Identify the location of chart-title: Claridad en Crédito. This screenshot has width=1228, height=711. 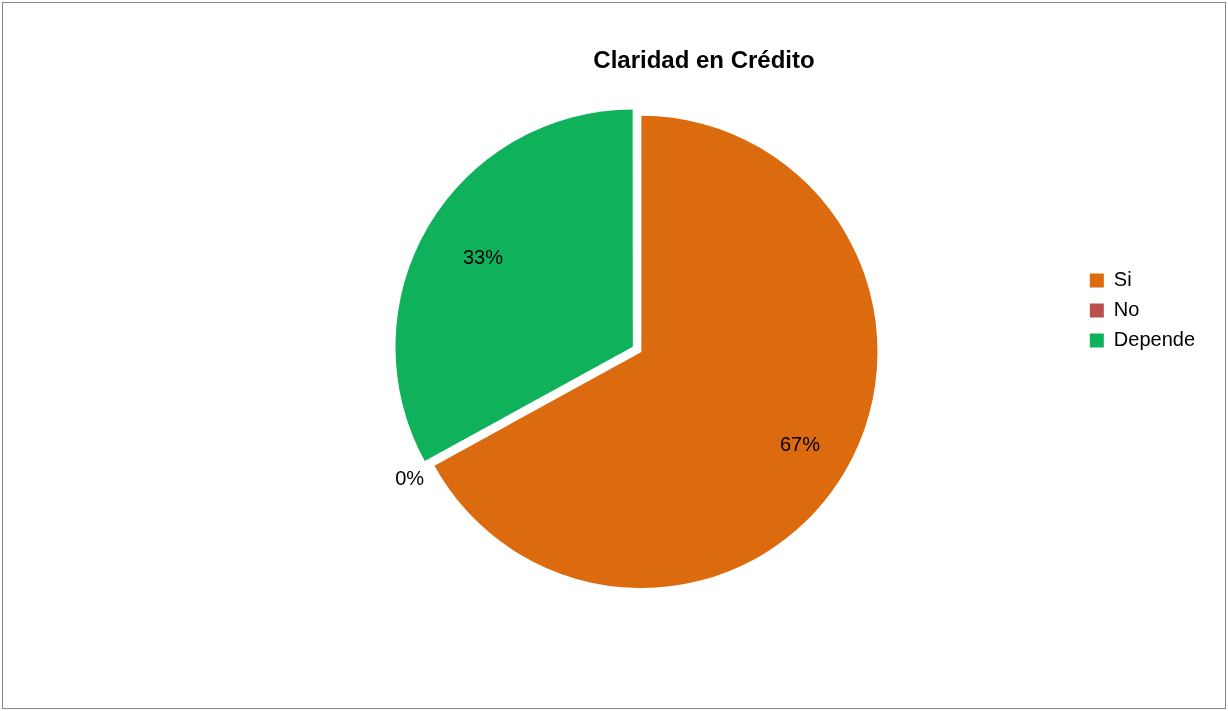
(704, 60).